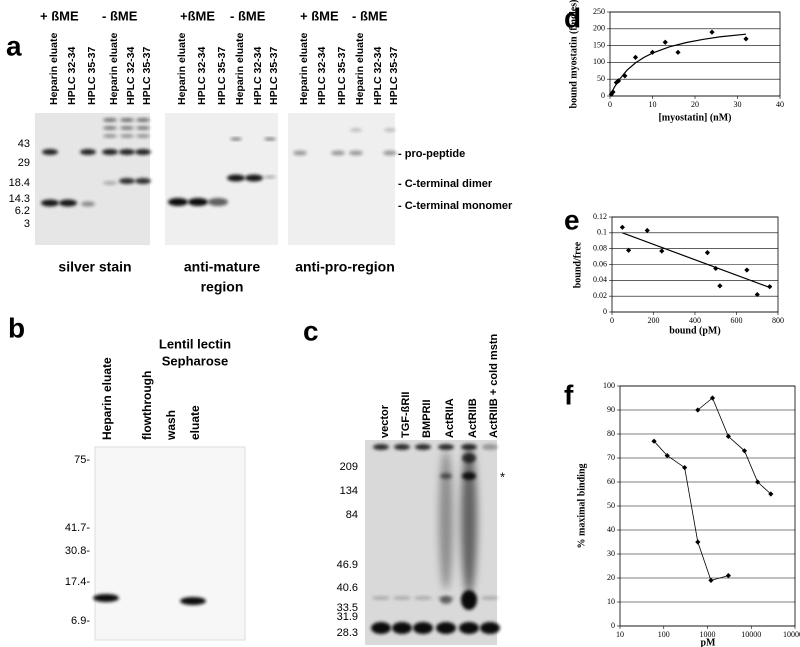  What do you see at coordinates (738, 104) in the screenshot?
I see `x-tick-label: 30` at bounding box center [738, 104].